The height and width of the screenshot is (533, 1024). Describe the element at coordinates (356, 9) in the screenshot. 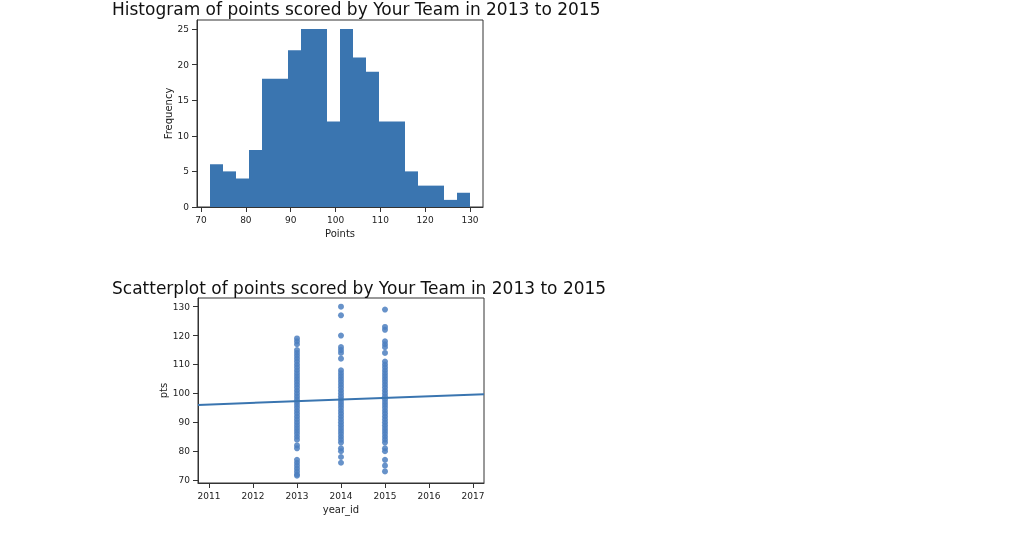

I see `chart-title: Histogram of points scored by Your Team in 2013 to 2015` at that location.